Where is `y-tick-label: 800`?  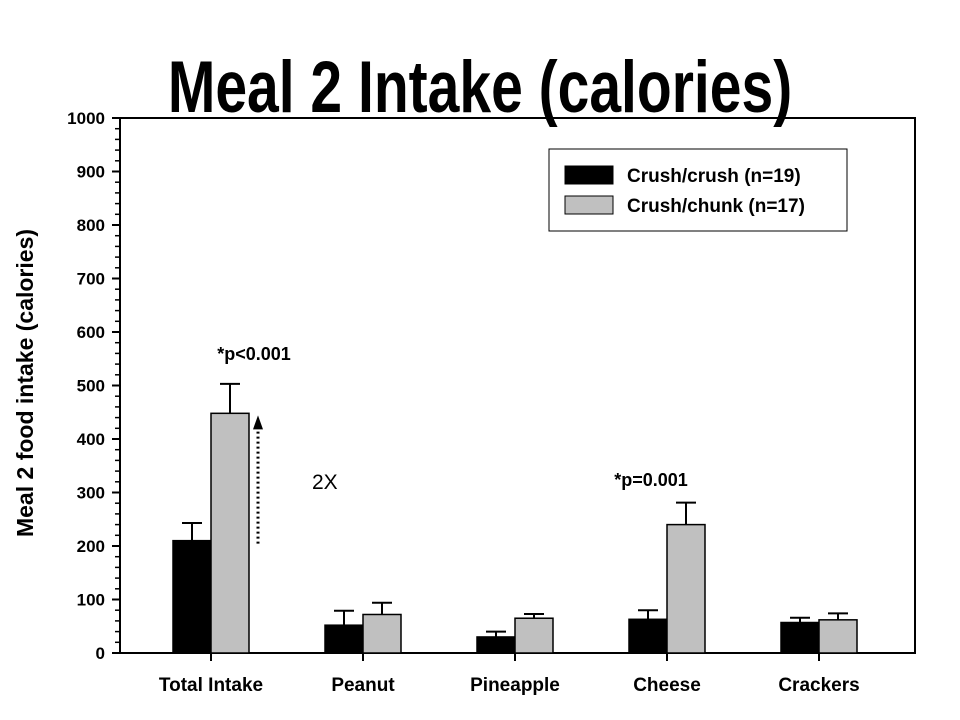
y-tick-label: 800 is located at coordinates (91, 225).